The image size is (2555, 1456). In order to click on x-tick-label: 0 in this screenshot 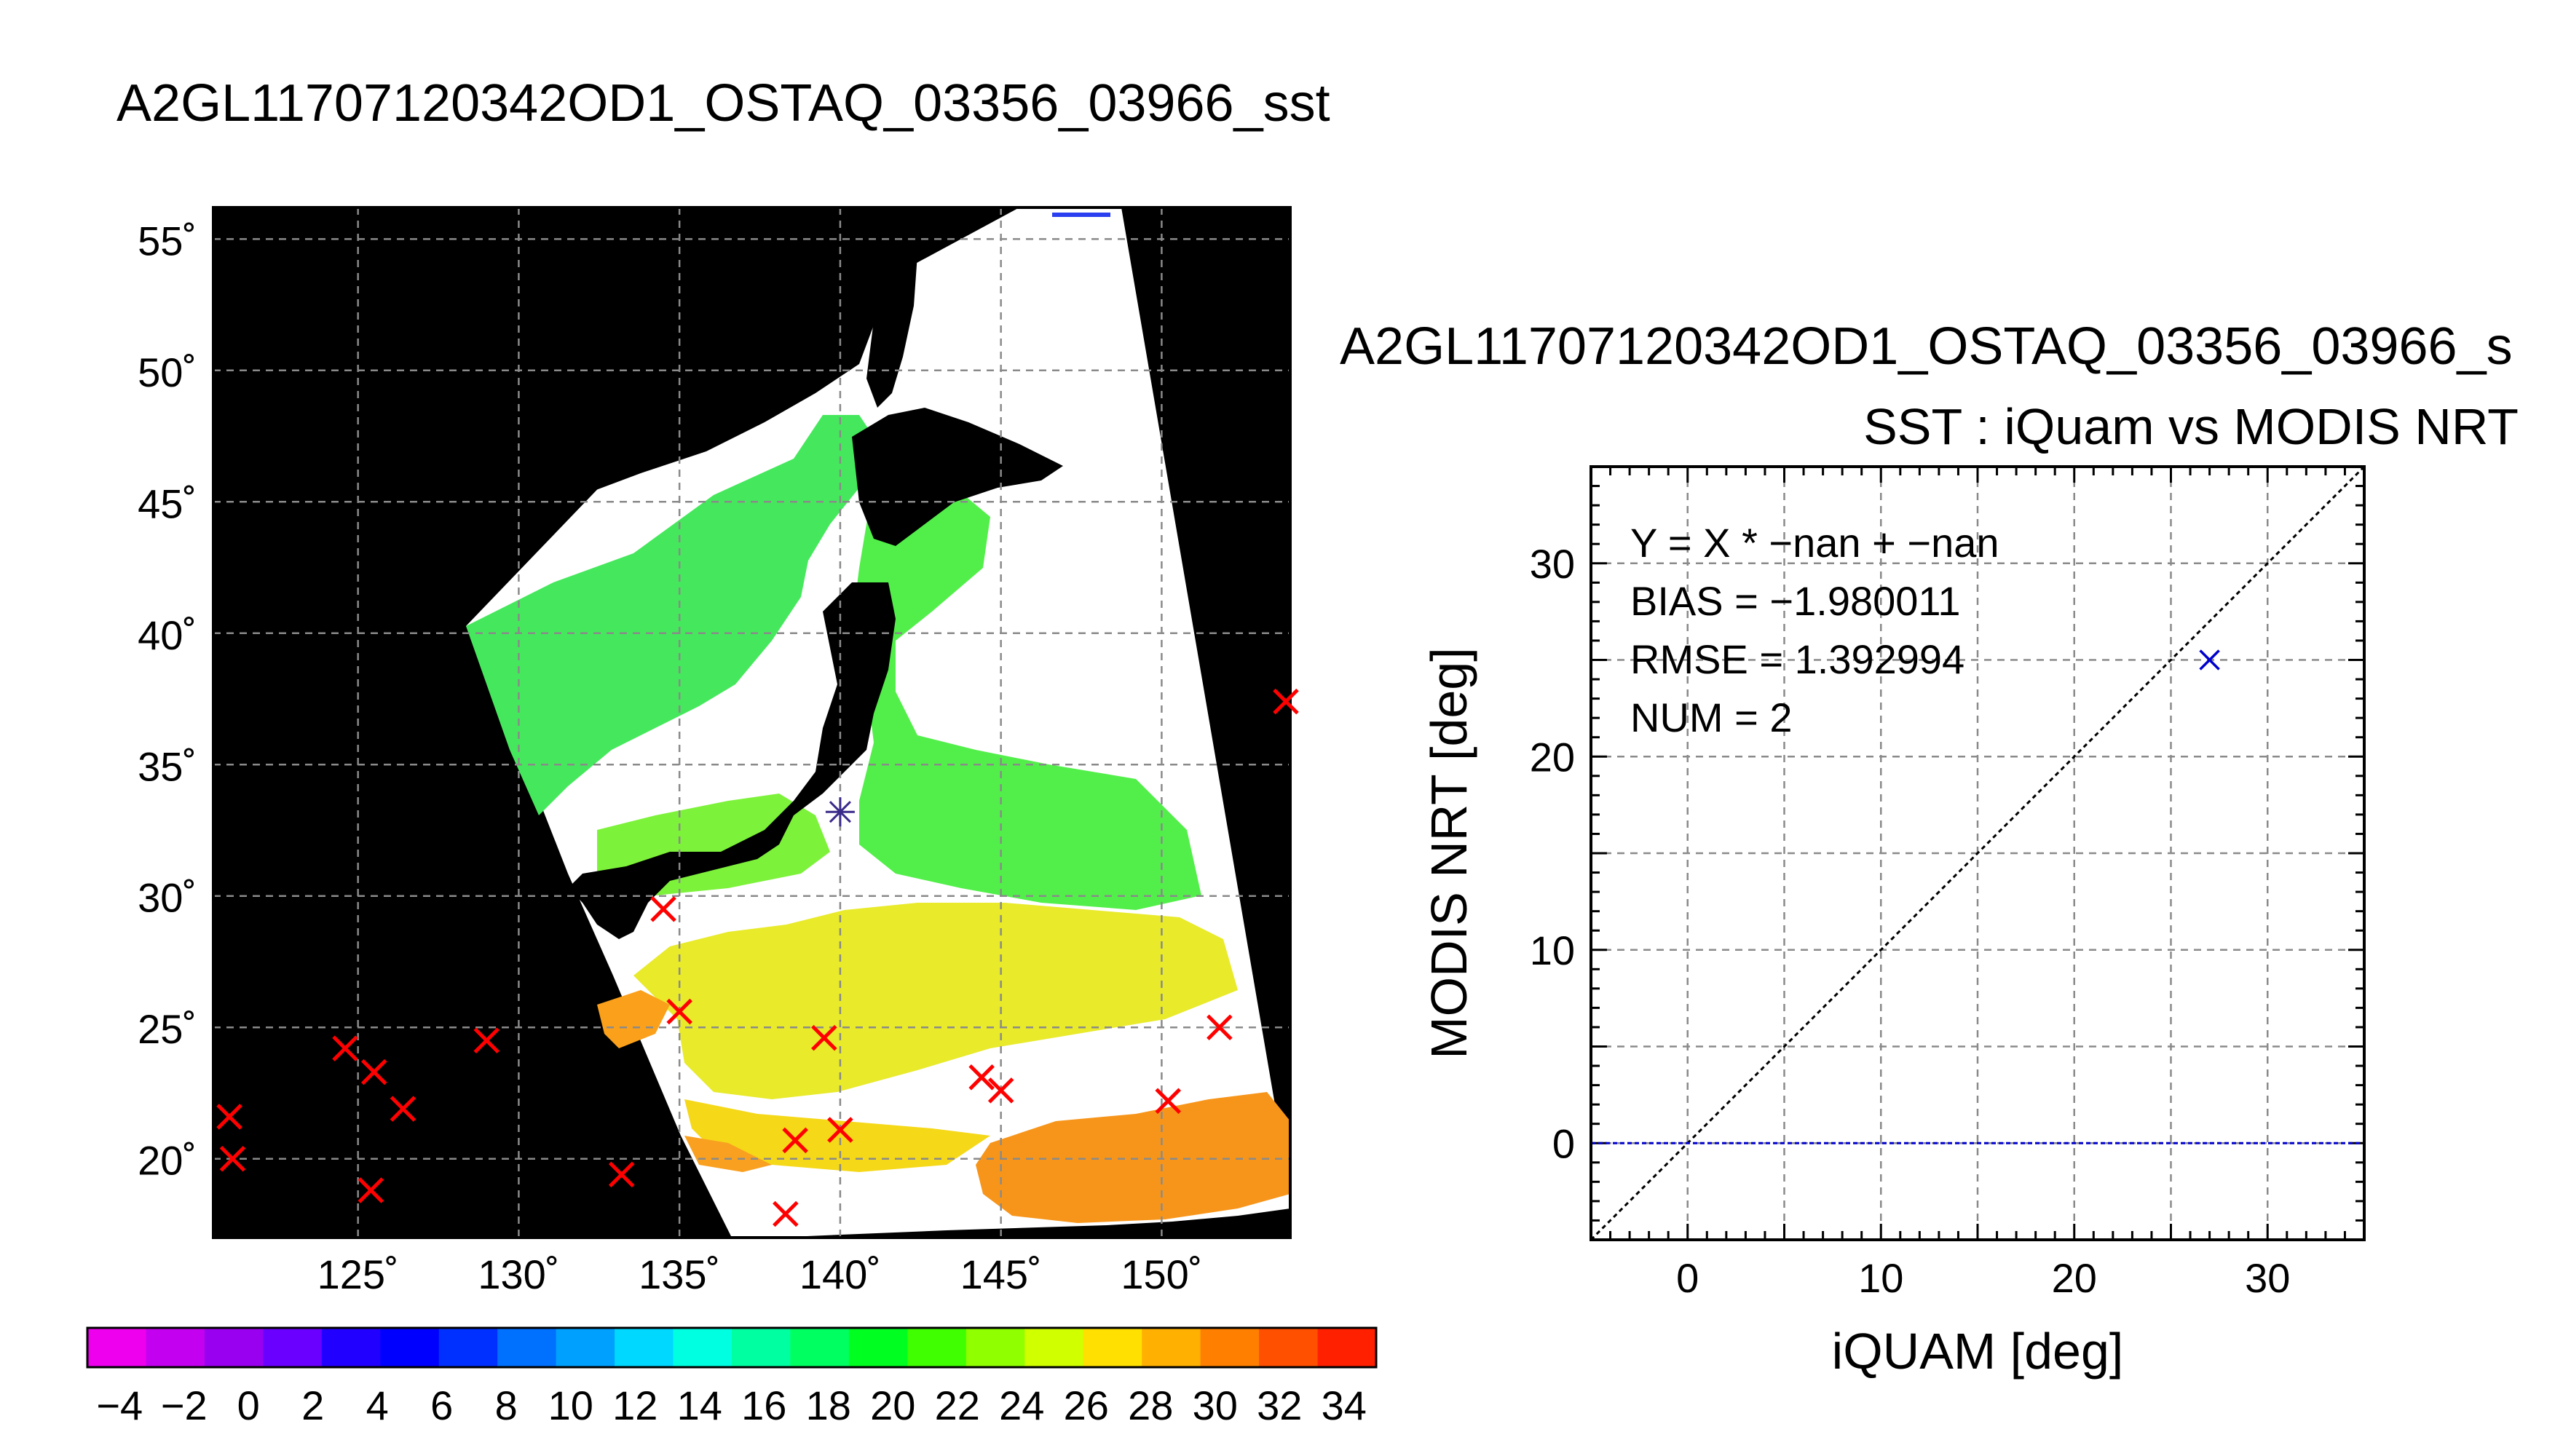, I will do `click(1687, 1278)`.